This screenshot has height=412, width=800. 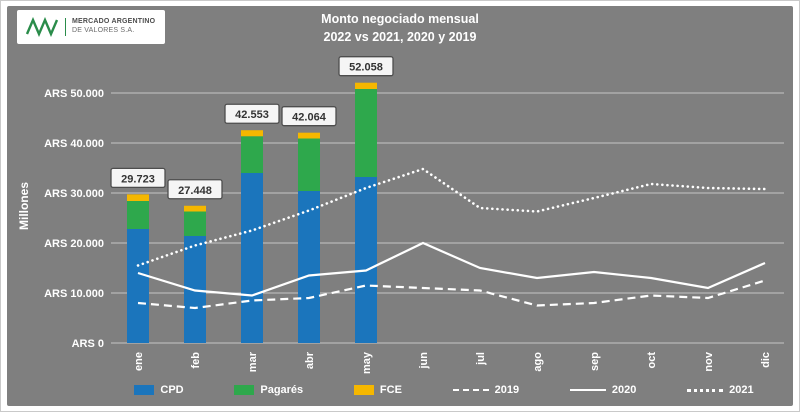 I want to click on legend-swatch-pagarés, so click(x=244, y=390).